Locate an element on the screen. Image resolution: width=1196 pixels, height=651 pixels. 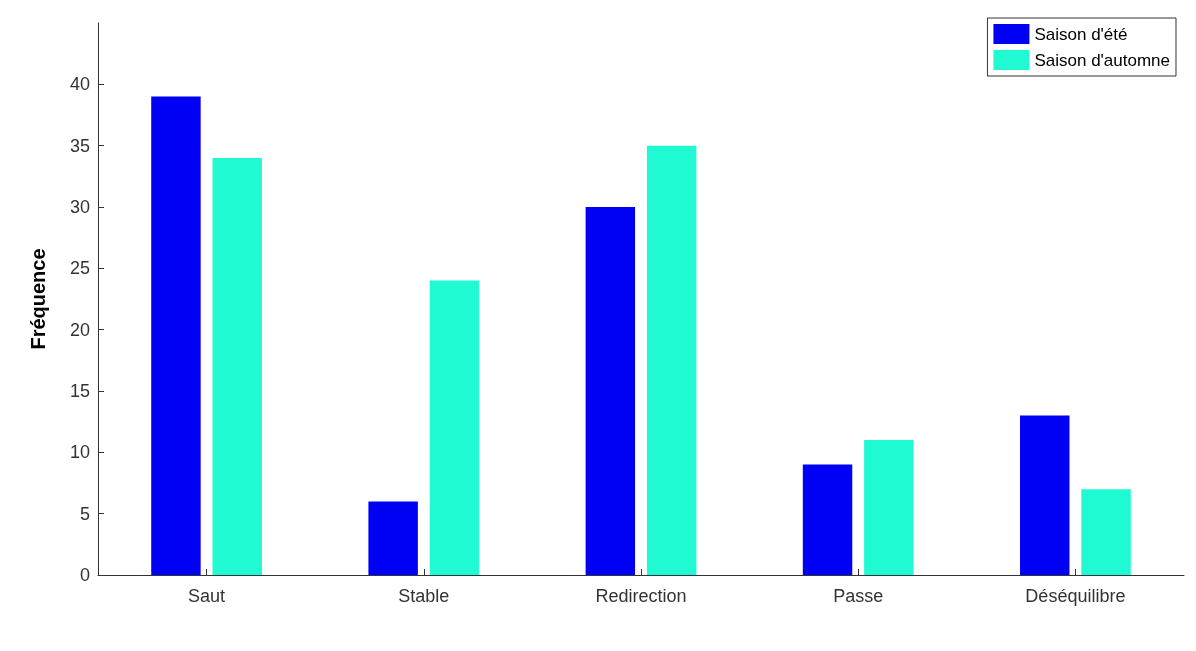
y-tick-label: 25 is located at coordinates (79, 268).